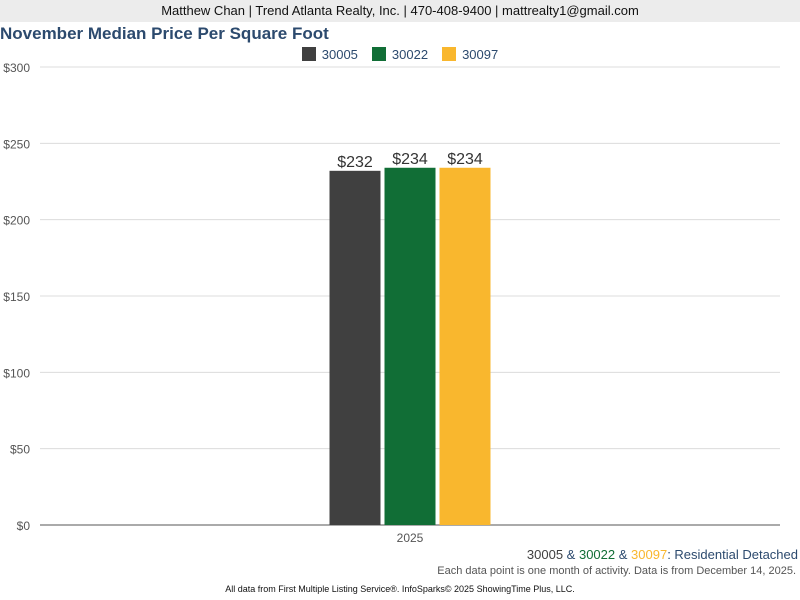 The width and height of the screenshot is (800, 600). What do you see at coordinates (480, 54) in the screenshot?
I see `legend-label-30097: 30097` at bounding box center [480, 54].